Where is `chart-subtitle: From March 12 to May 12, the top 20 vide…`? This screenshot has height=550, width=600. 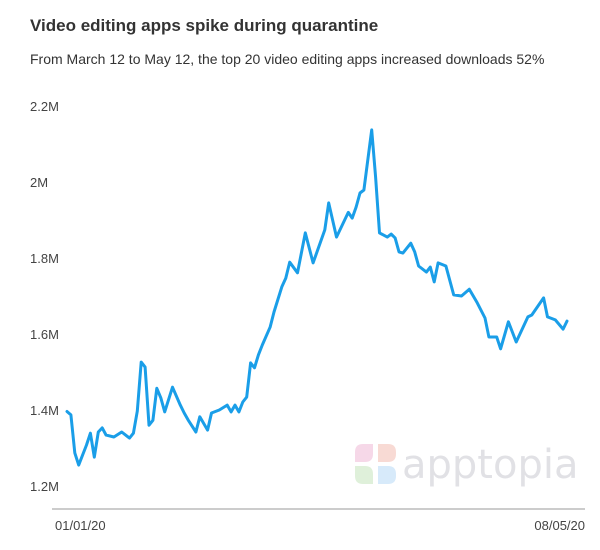
chart-subtitle: From March 12 to May 12, the top 20 vide… is located at coordinates (287, 59).